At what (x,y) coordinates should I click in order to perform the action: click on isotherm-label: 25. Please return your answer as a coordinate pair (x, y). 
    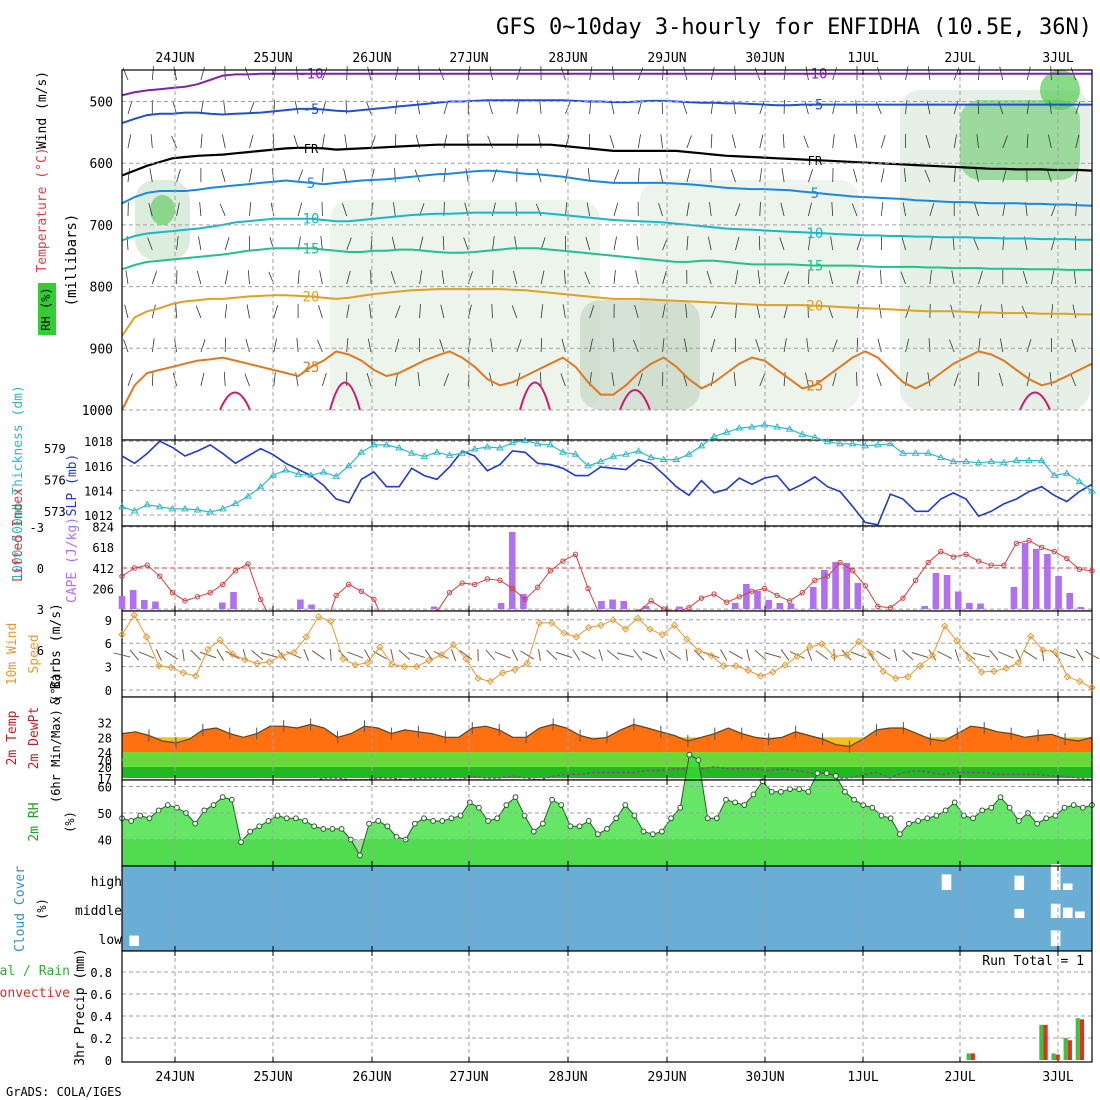
    Looking at the image, I should click on (311, 368).